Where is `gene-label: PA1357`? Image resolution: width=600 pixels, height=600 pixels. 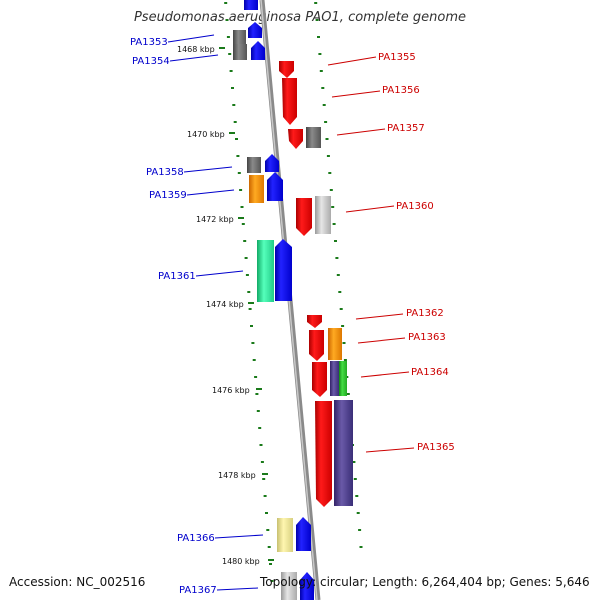 gene-label: PA1357 is located at coordinates (406, 128).